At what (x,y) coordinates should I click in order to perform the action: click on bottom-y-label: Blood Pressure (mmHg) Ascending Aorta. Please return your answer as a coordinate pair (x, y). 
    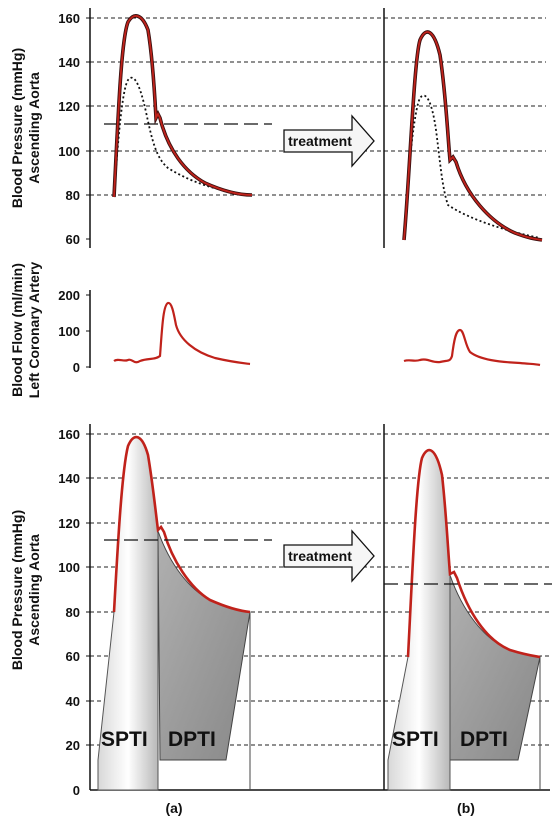
    Looking at the image, I should click on (25, 590).